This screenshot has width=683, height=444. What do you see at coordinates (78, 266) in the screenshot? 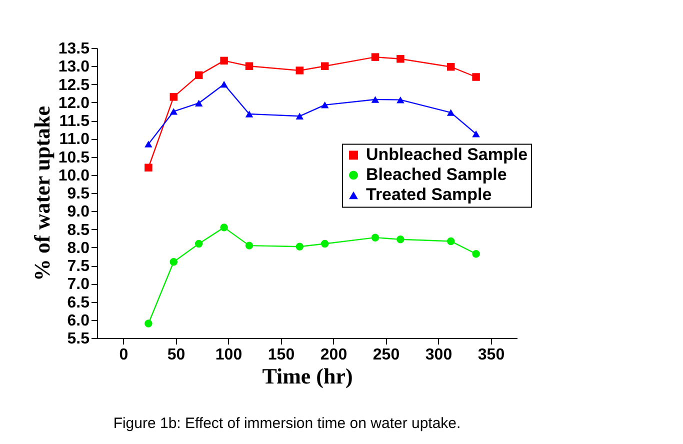
I see `y-tick-label: 7.5` at bounding box center [78, 266].